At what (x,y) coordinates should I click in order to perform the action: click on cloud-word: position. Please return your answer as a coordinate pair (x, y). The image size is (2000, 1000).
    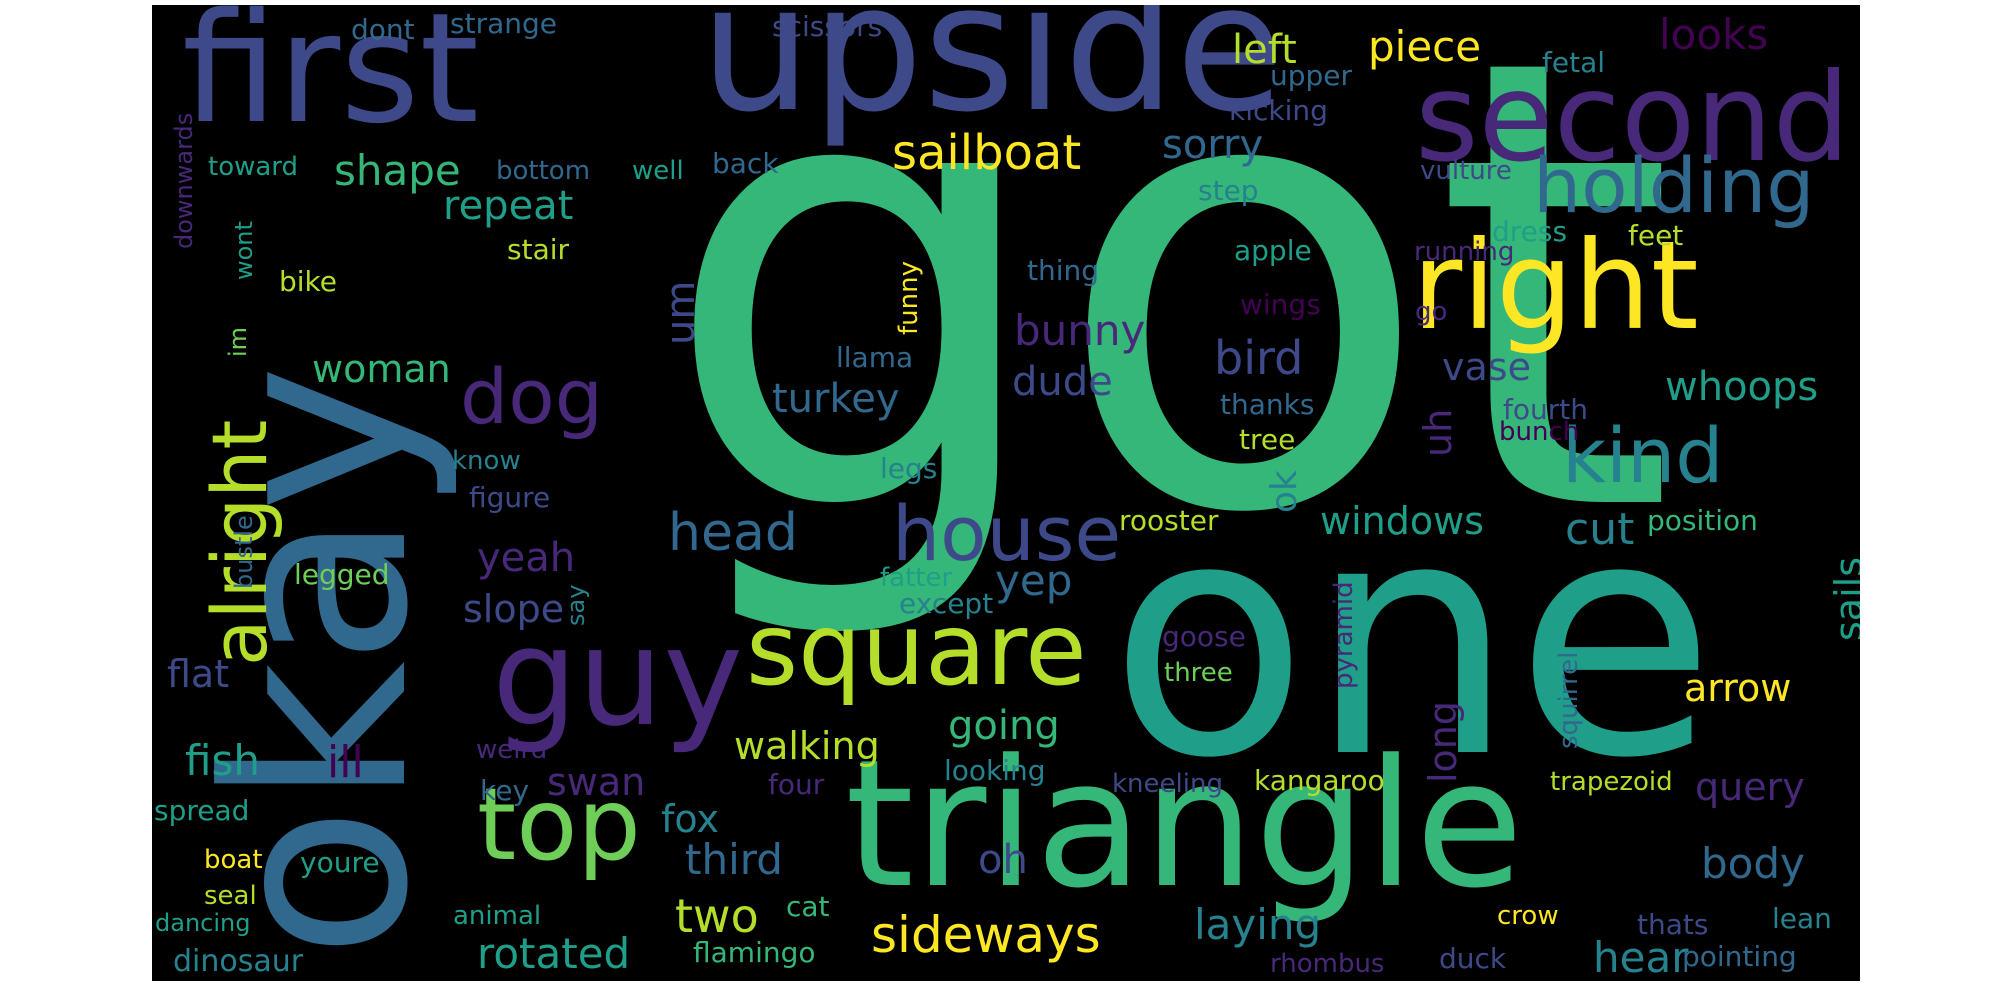
    Looking at the image, I should click on (1702, 520).